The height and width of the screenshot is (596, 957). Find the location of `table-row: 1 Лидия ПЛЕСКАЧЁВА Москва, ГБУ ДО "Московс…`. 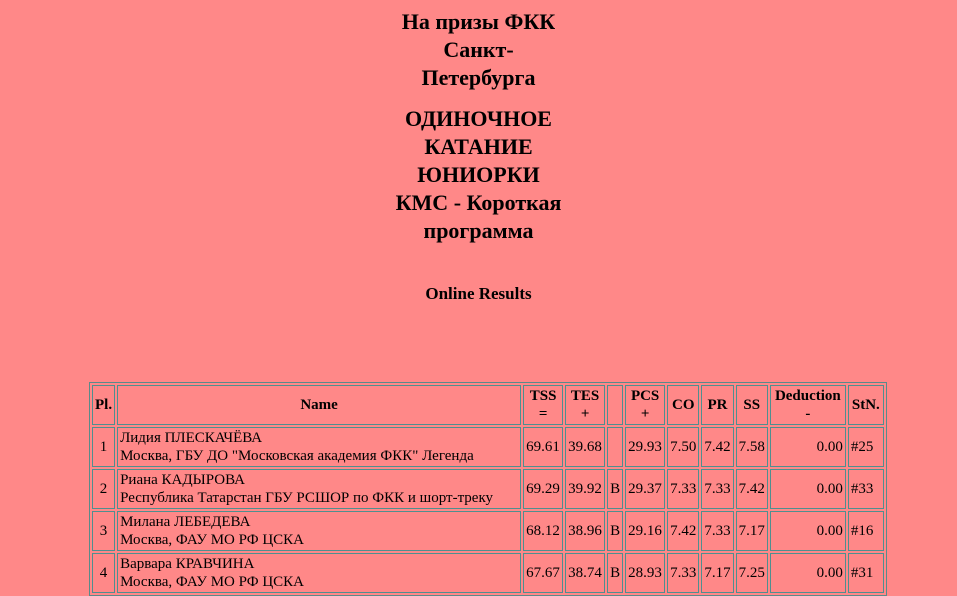

table-row: 1 Лидия ПЛЕСКАЧЁВА Москва, ГБУ ДО "Московс… is located at coordinates (488, 447).